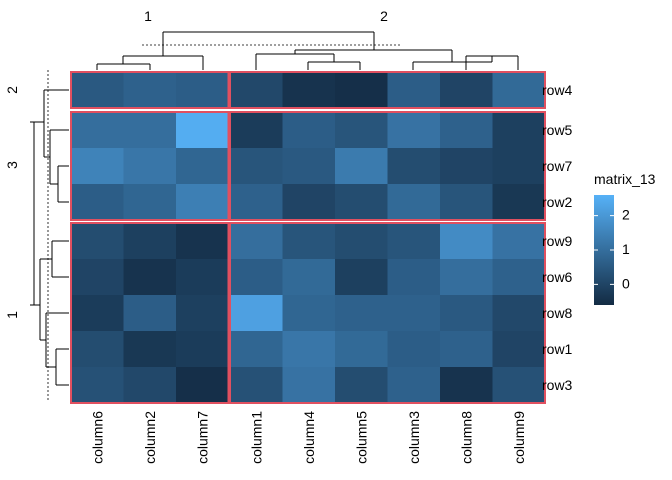 This screenshot has height=480, width=672. What do you see at coordinates (97, 313) in the screenshot?
I see `heatmap-cell-row8-column6` at bounding box center [97, 313].